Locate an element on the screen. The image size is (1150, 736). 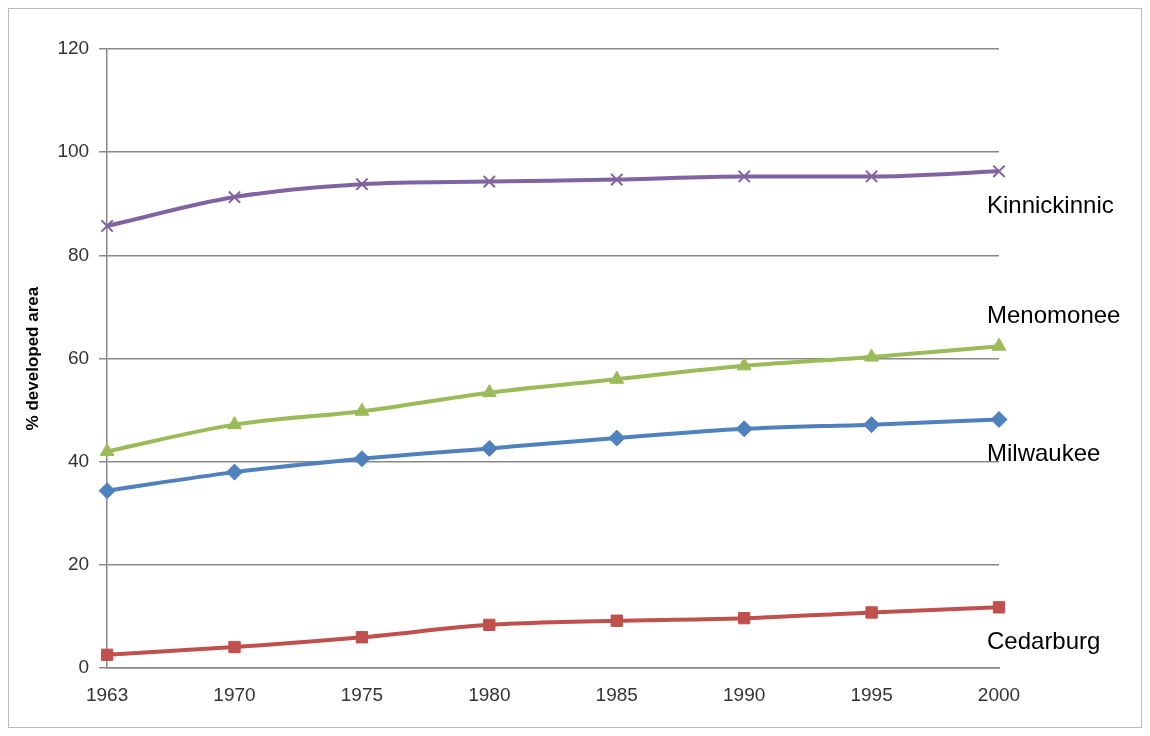
y-tick-label: 0 is located at coordinates (84, 667).